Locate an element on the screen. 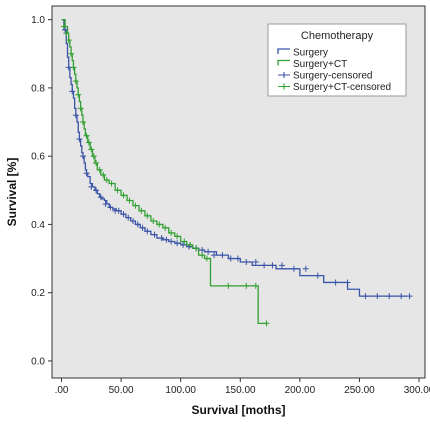  legend-entry-label: Surgery-censored is located at coordinates (332, 76).